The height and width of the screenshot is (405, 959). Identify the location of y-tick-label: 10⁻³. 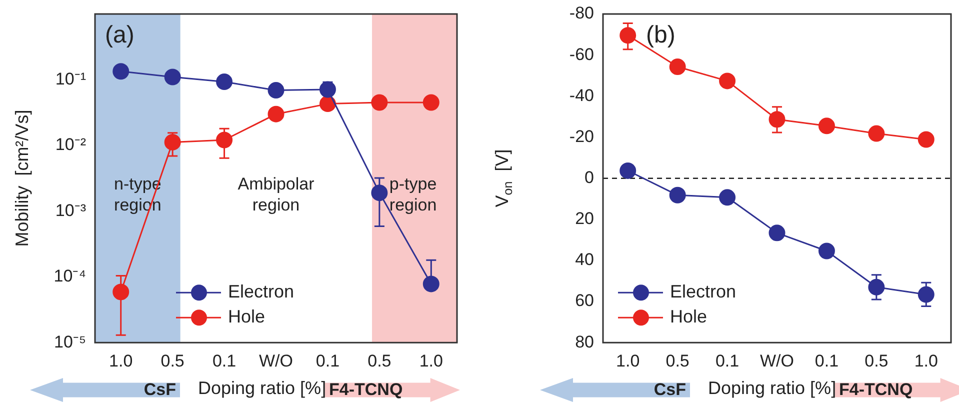
(70, 210).